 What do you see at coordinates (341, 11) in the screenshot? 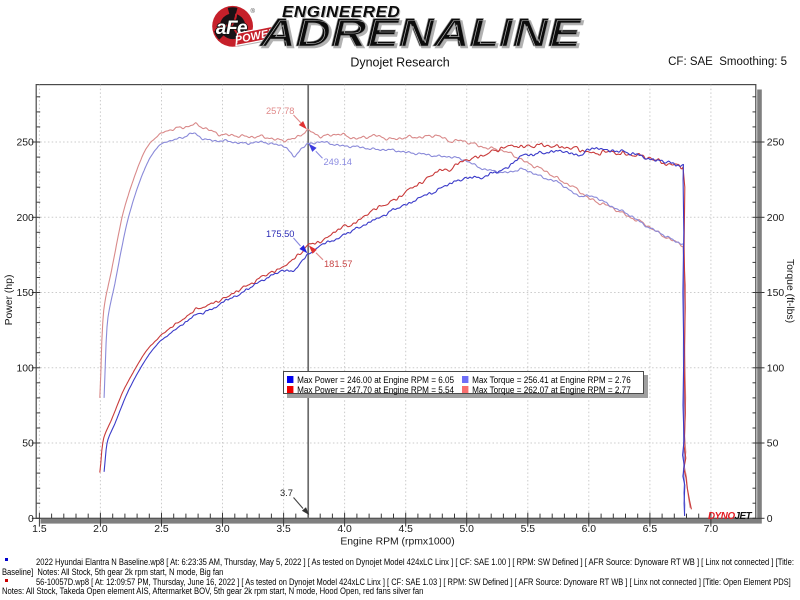
I see `svg-text: ENGINEERED` at bounding box center [341, 11].